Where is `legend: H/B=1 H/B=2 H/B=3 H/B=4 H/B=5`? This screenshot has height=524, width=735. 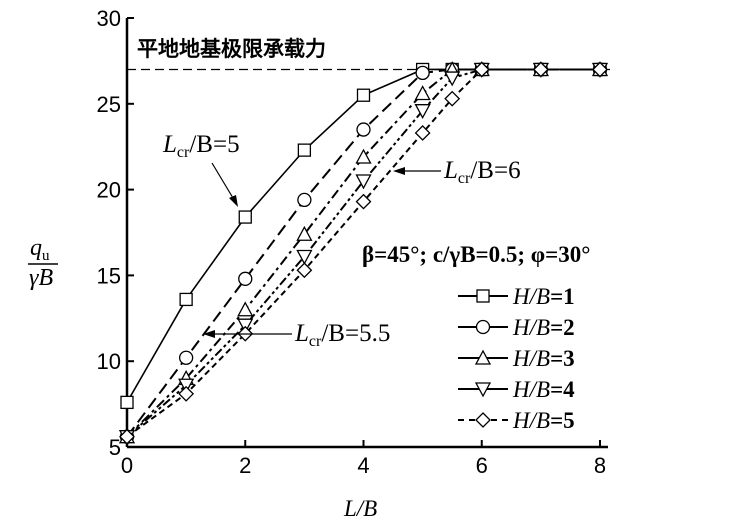 legend: H/B=1 H/B=2 H/B=3 H/B=4 H/B=5 is located at coordinates (516, 358).